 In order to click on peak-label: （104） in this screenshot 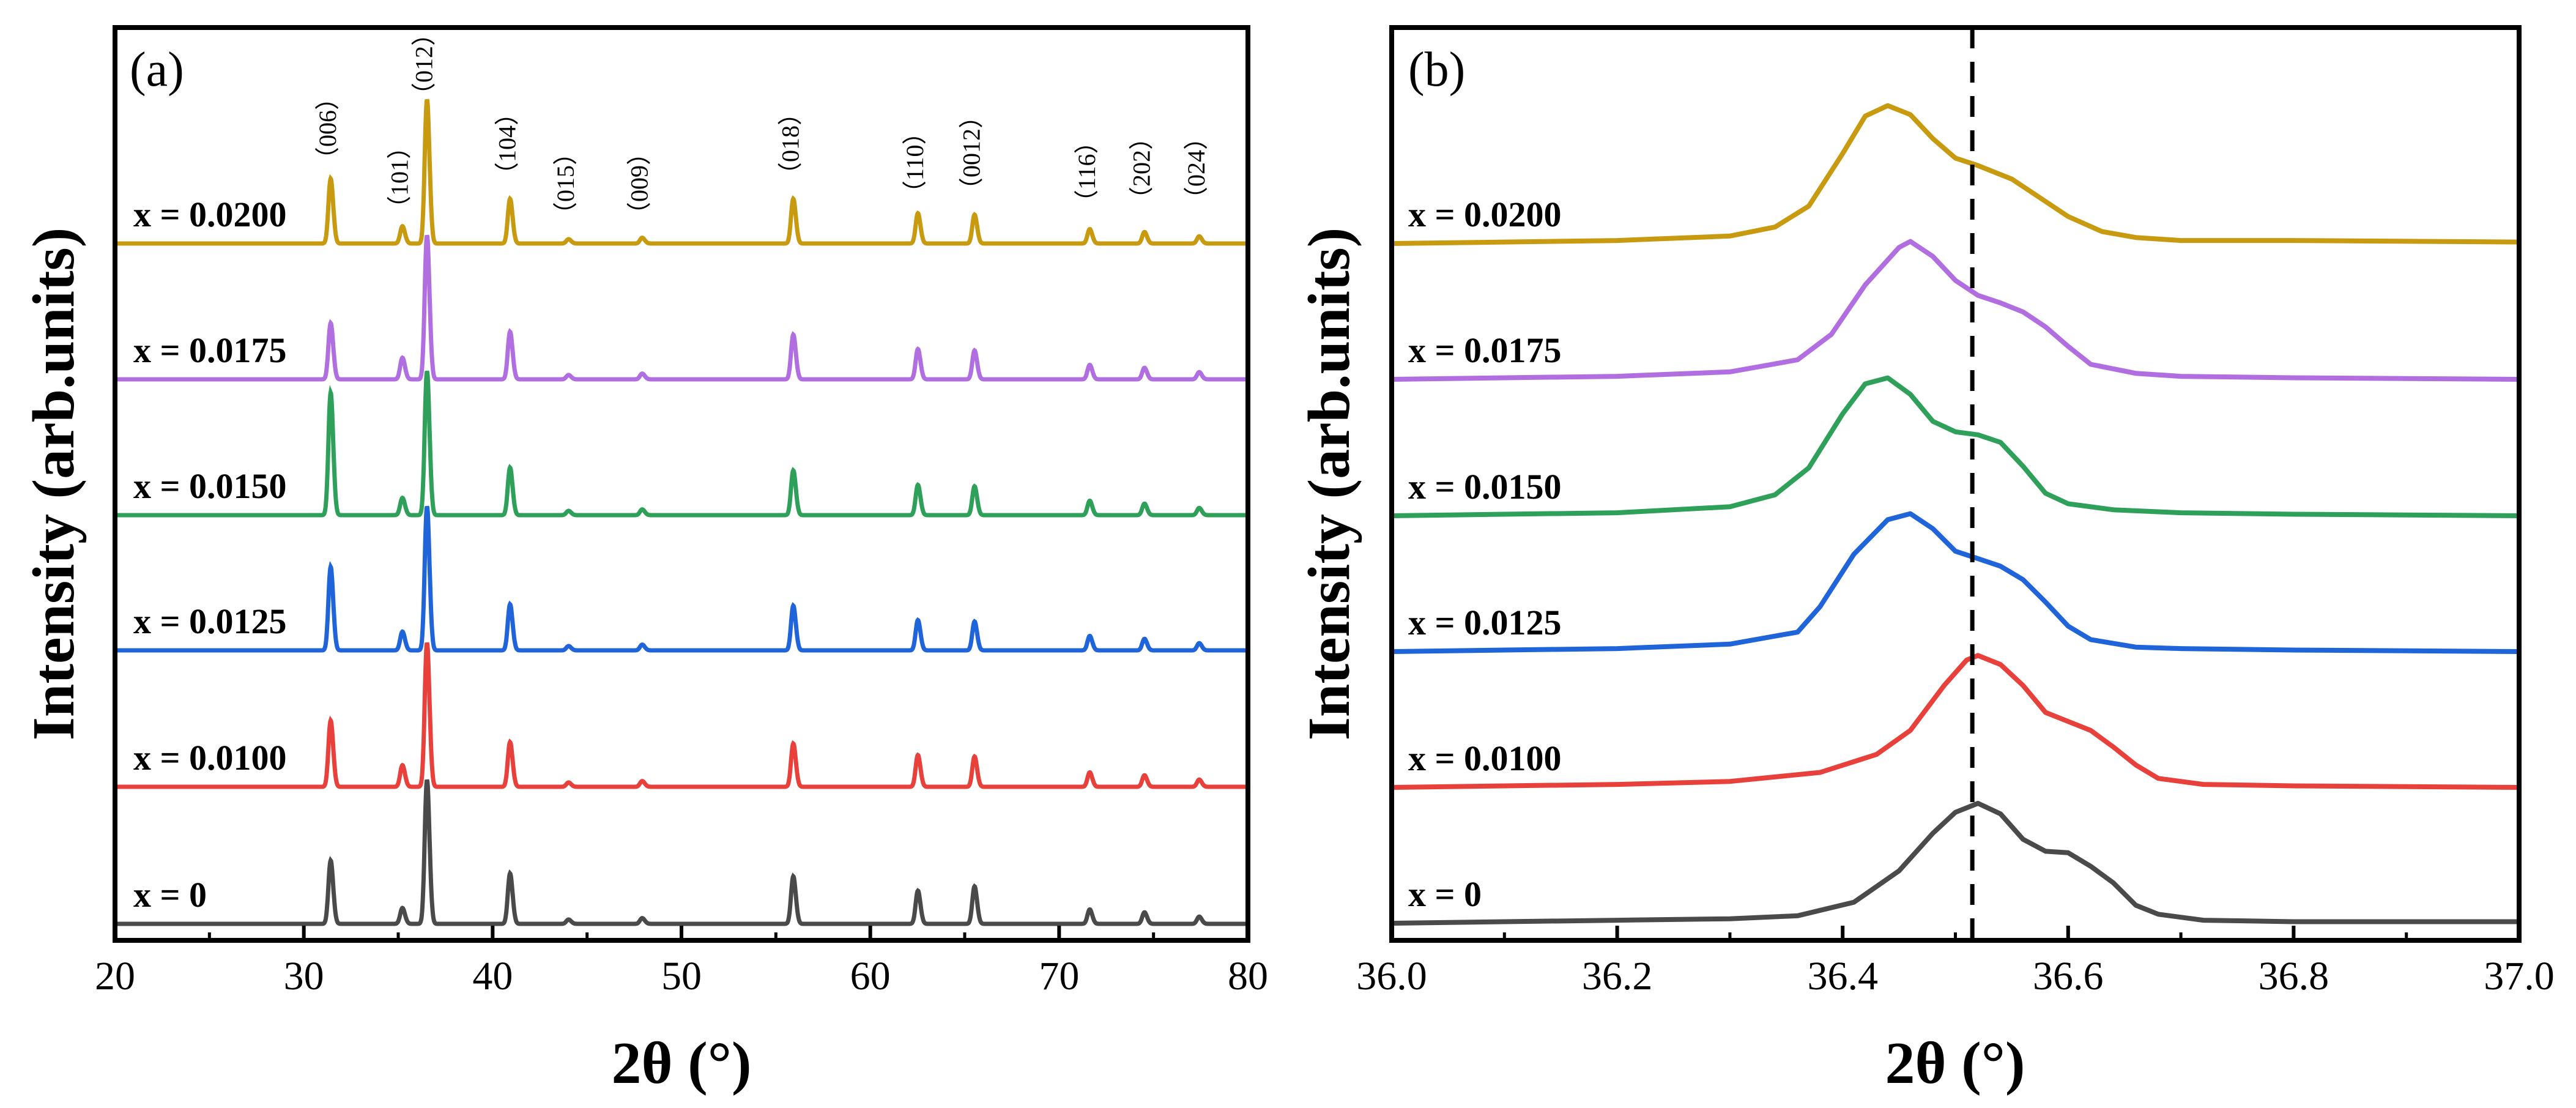, I will do `click(507, 144)`.